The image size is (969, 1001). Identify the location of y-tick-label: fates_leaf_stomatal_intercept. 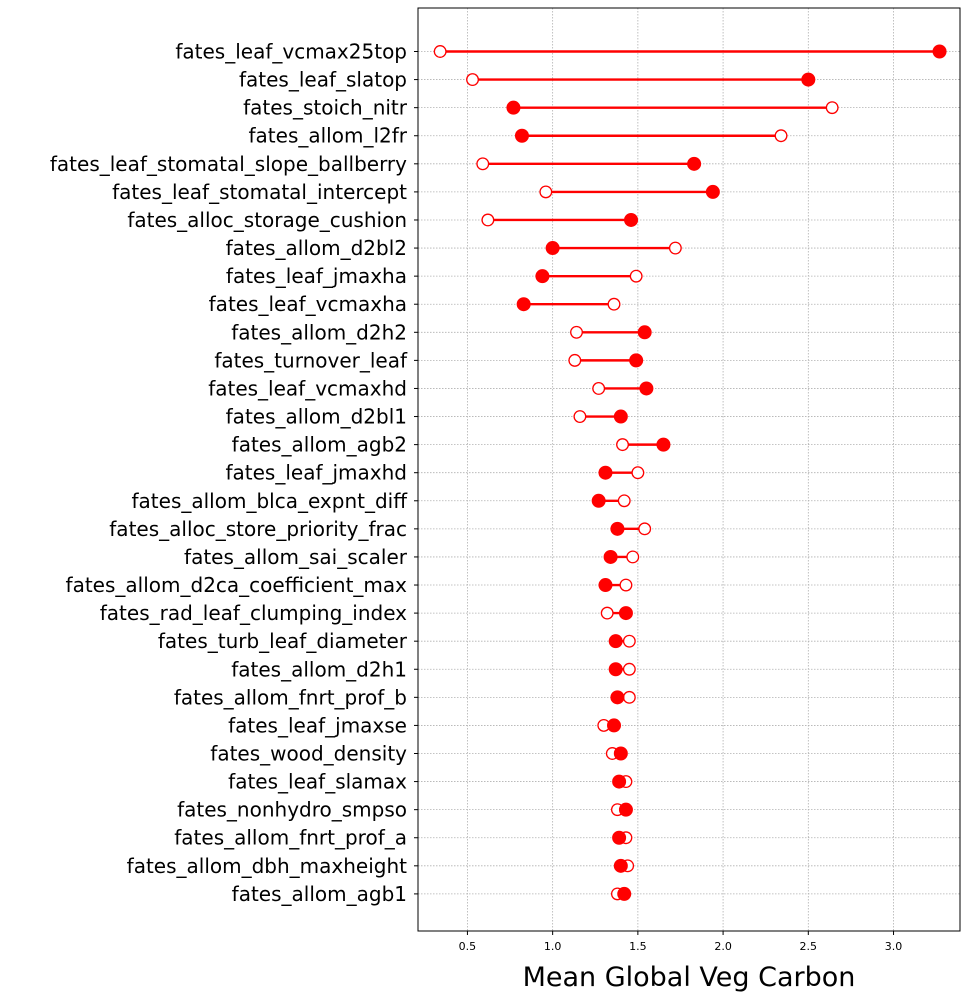
(259, 192).